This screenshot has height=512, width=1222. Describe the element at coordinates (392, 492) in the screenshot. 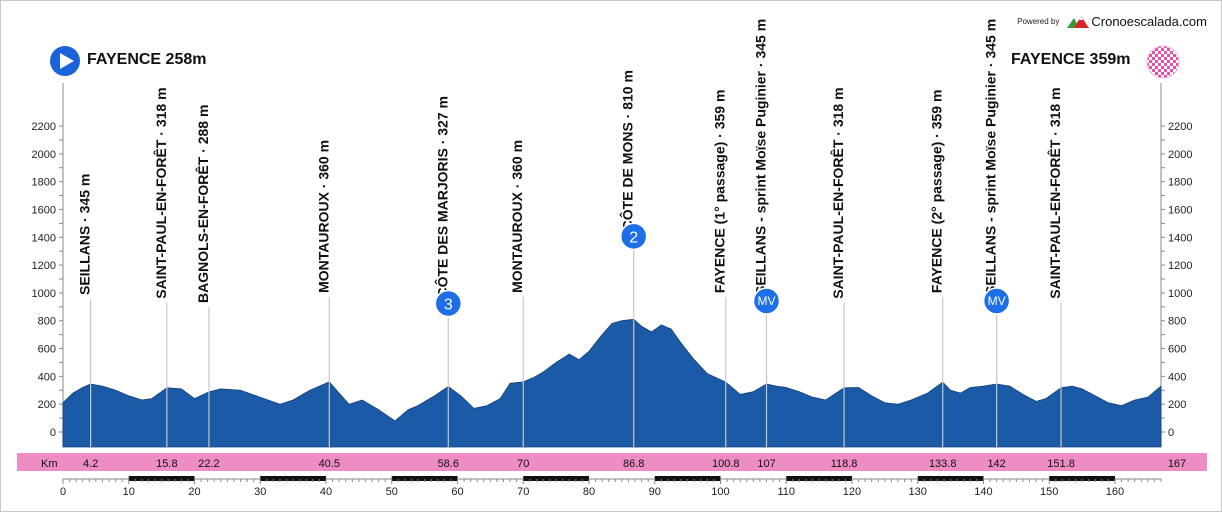

I see `x-tick-label: 50` at that location.